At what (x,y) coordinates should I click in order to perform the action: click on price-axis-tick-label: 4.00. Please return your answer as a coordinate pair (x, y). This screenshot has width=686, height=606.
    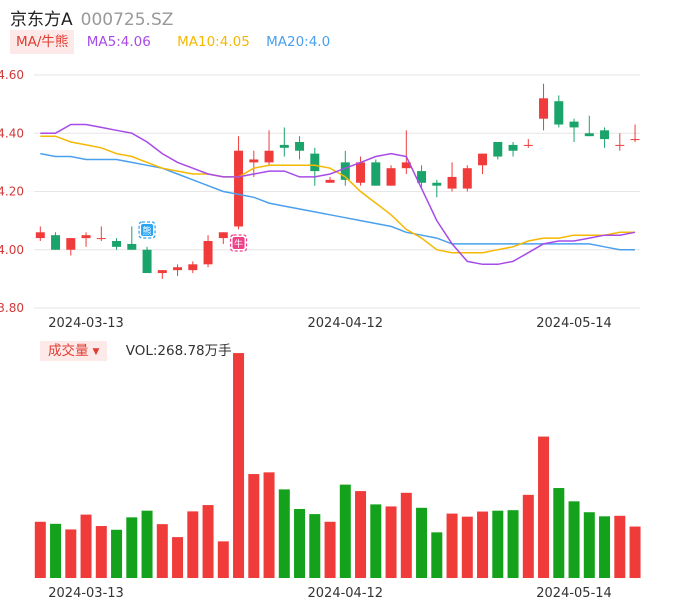
    Looking at the image, I should click on (12, 250).